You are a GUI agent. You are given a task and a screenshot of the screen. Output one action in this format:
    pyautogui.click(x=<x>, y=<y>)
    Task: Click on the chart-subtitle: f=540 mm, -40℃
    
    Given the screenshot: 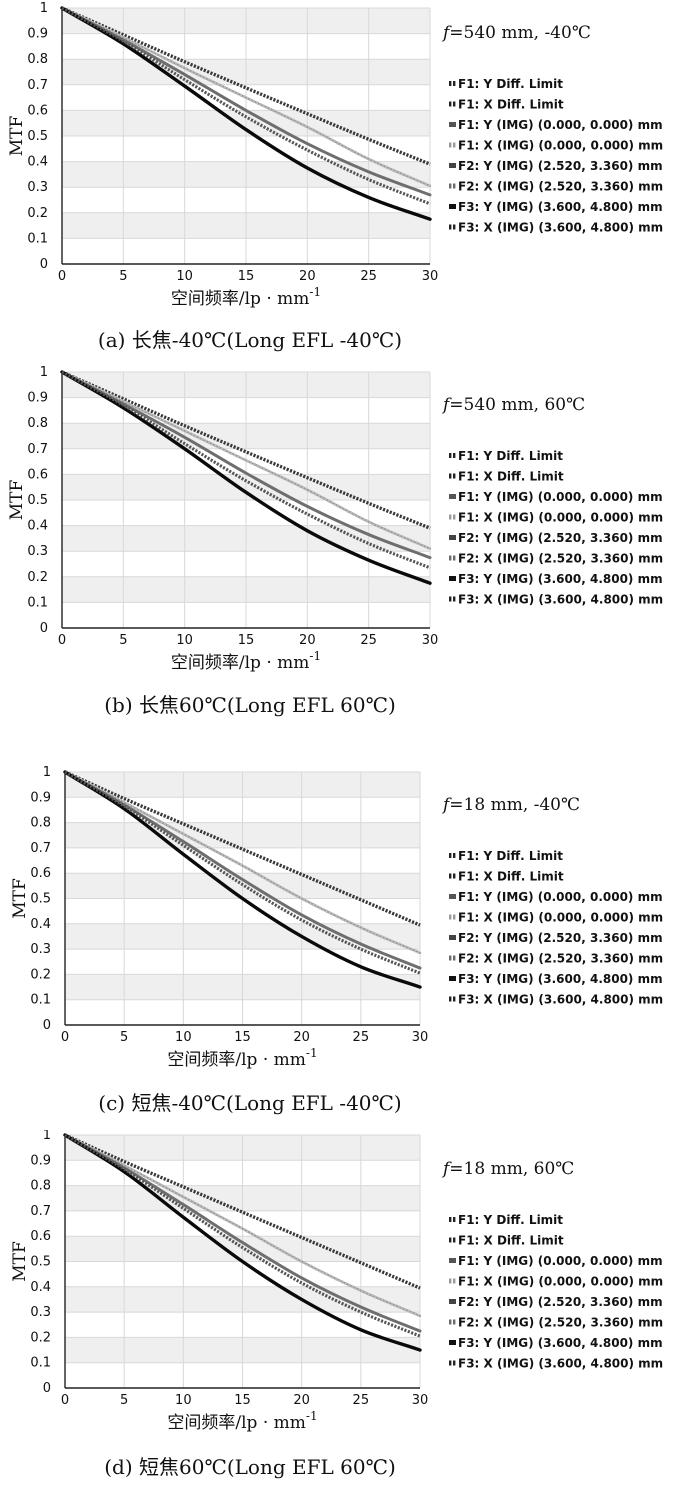 What is the action you would take?
    pyautogui.click(x=516, y=33)
    